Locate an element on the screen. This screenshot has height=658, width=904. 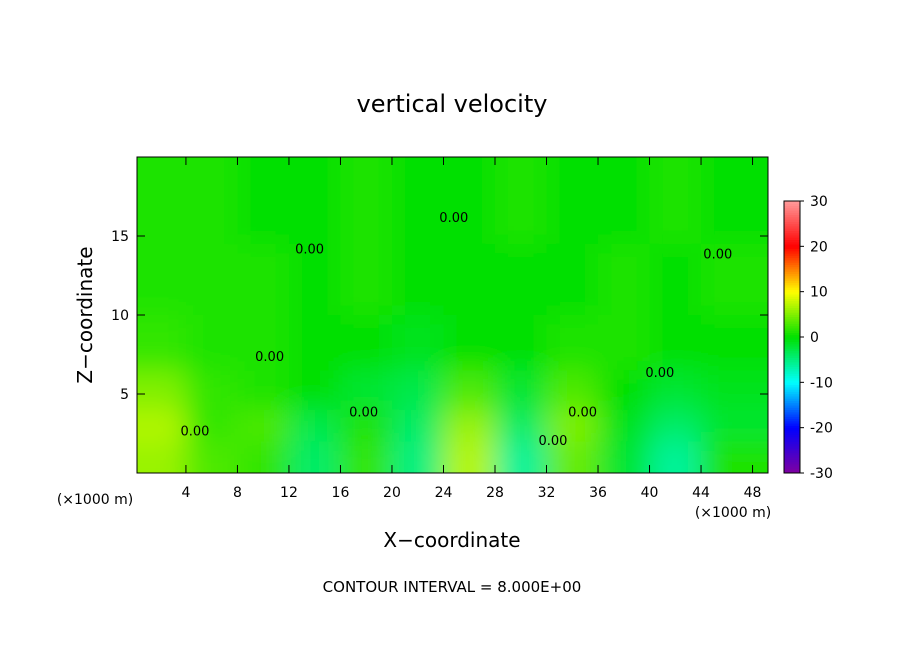
x-tick-label: 4 is located at coordinates (185, 493).